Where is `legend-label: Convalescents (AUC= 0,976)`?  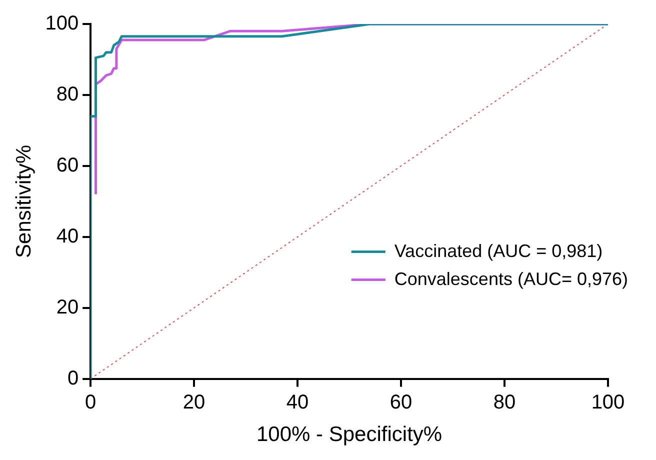 legend-label: Convalescents (AUC= 0,976) is located at coordinates (511, 278).